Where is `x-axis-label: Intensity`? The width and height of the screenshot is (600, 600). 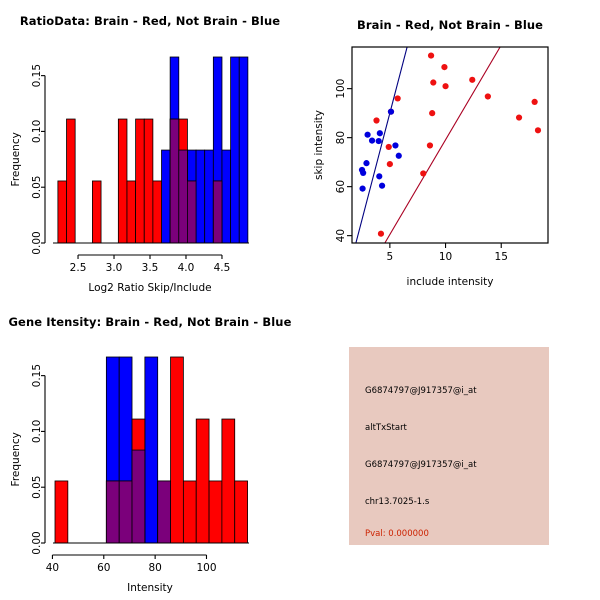
x-axis-label: Intensity is located at coordinates (150, 588).